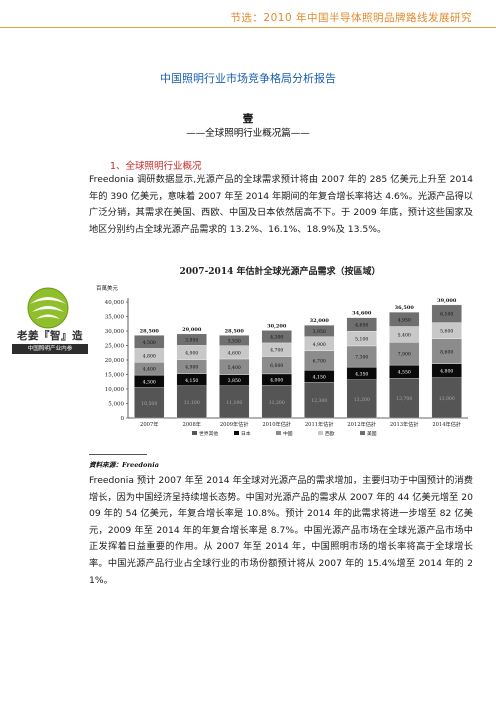  Describe the element at coordinates (192, 330) in the screenshot. I see `total-label: 29,000` at that location.